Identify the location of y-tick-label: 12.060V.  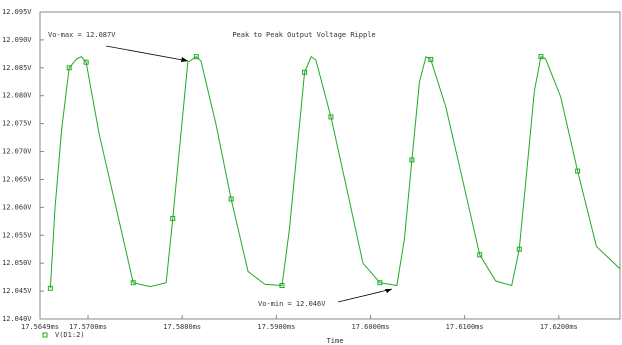
(17, 207).